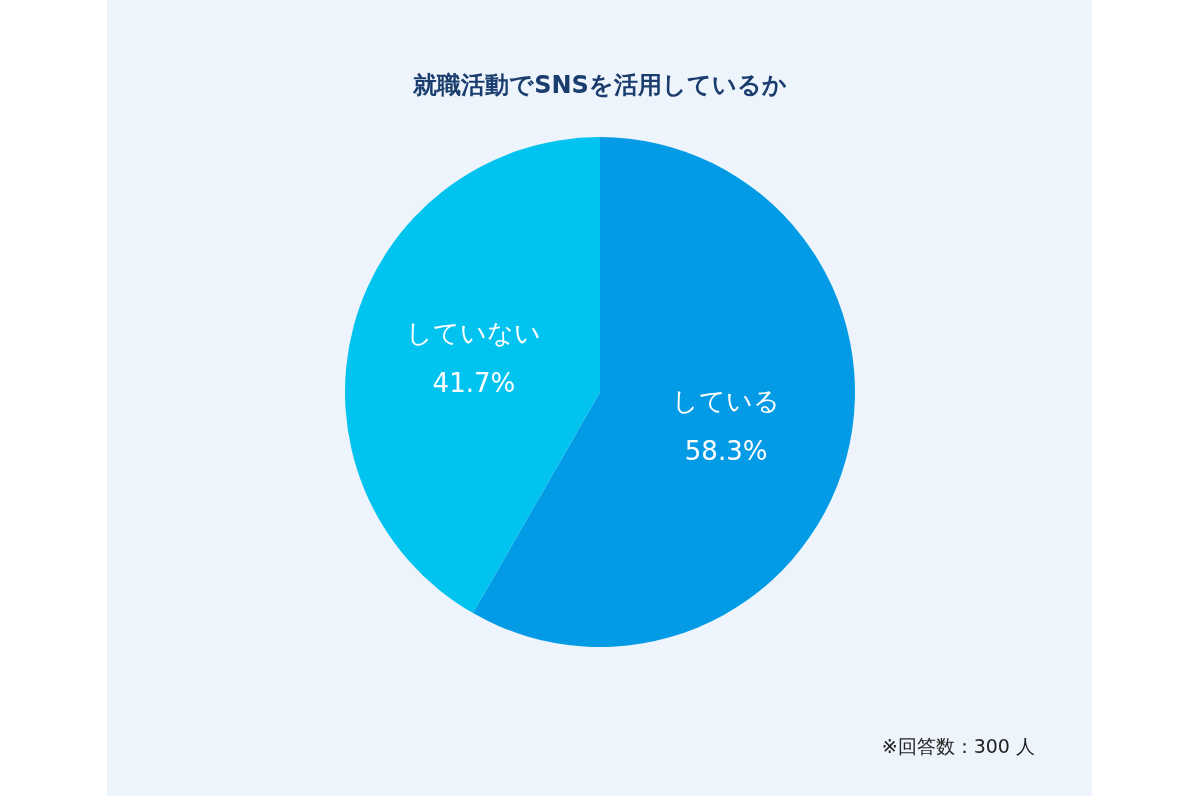 The height and width of the screenshot is (800, 1200). What do you see at coordinates (726, 400) in the screenshot?
I see `slice-label: している` at bounding box center [726, 400].